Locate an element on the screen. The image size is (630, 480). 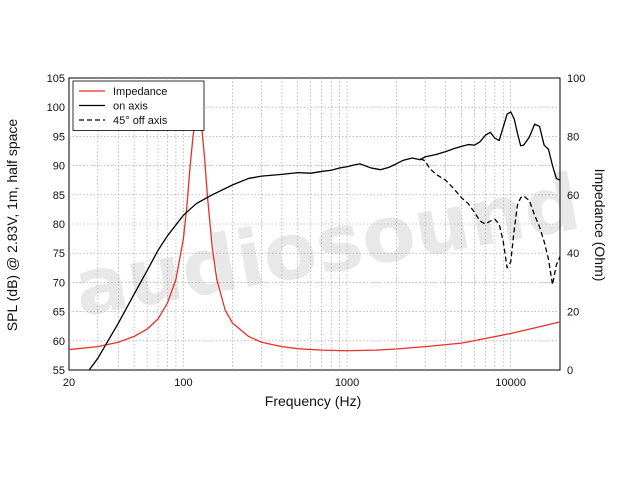
x-tick-label: 100 is located at coordinates (183, 383).